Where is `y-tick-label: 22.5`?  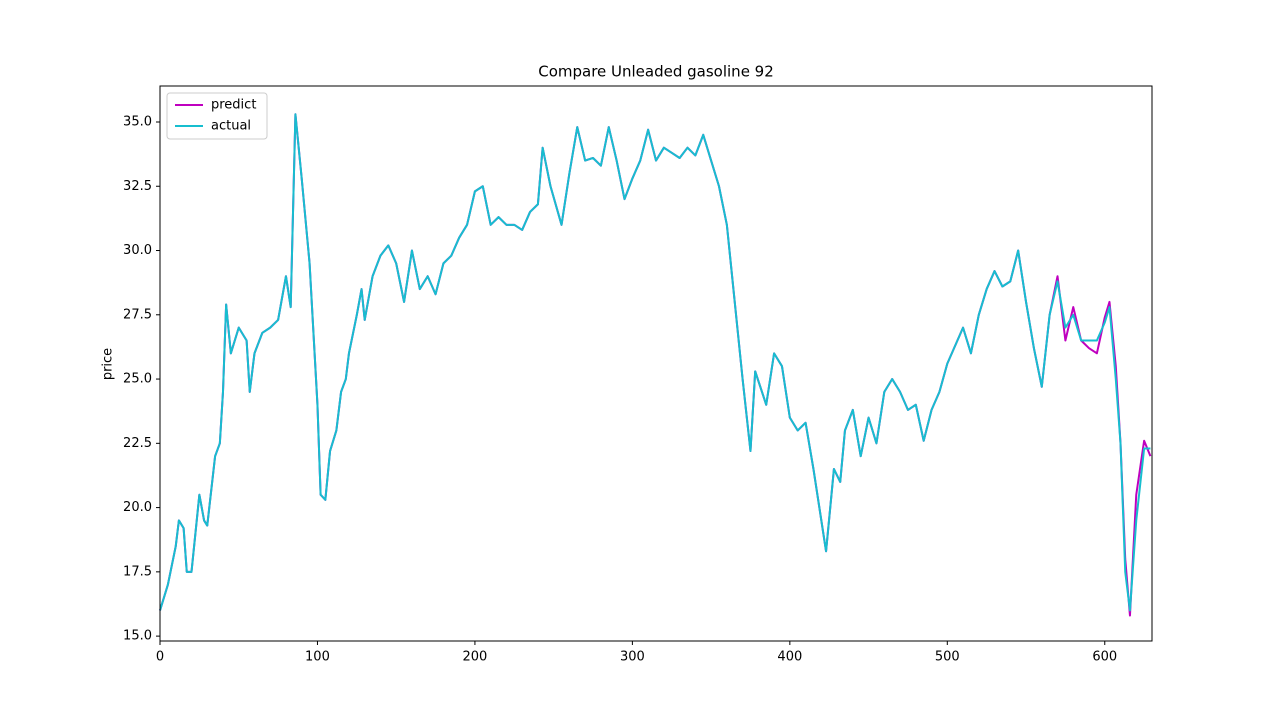
y-tick-label: 22.5 is located at coordinates (137, 443).